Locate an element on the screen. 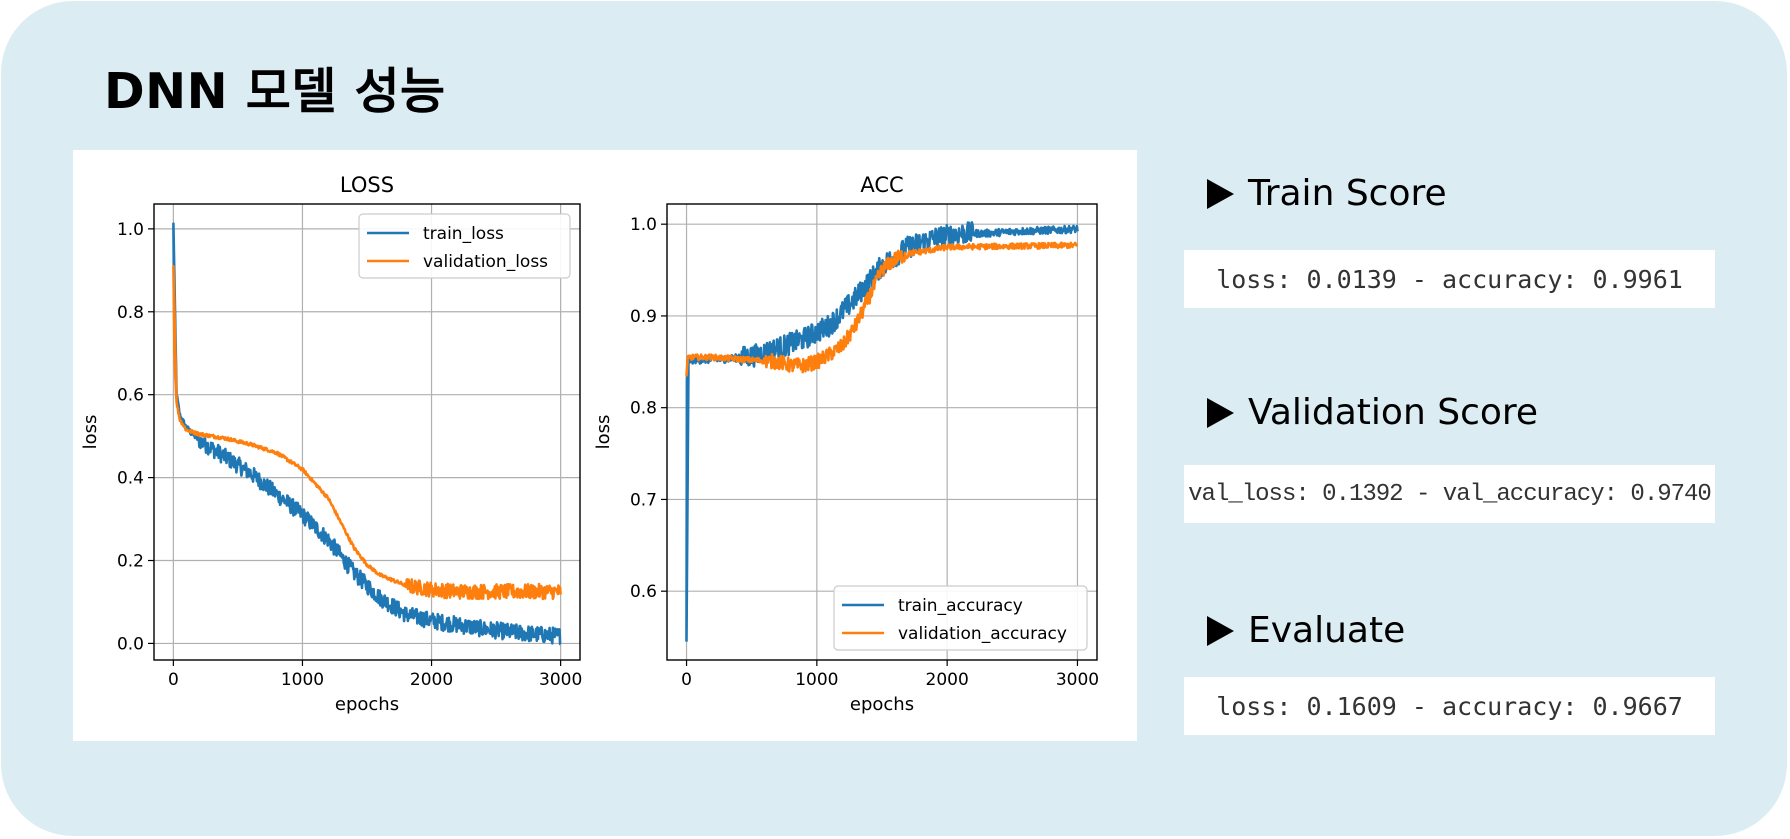  evaluate-heading: Evaluate is located at coordinates (1305, 630).